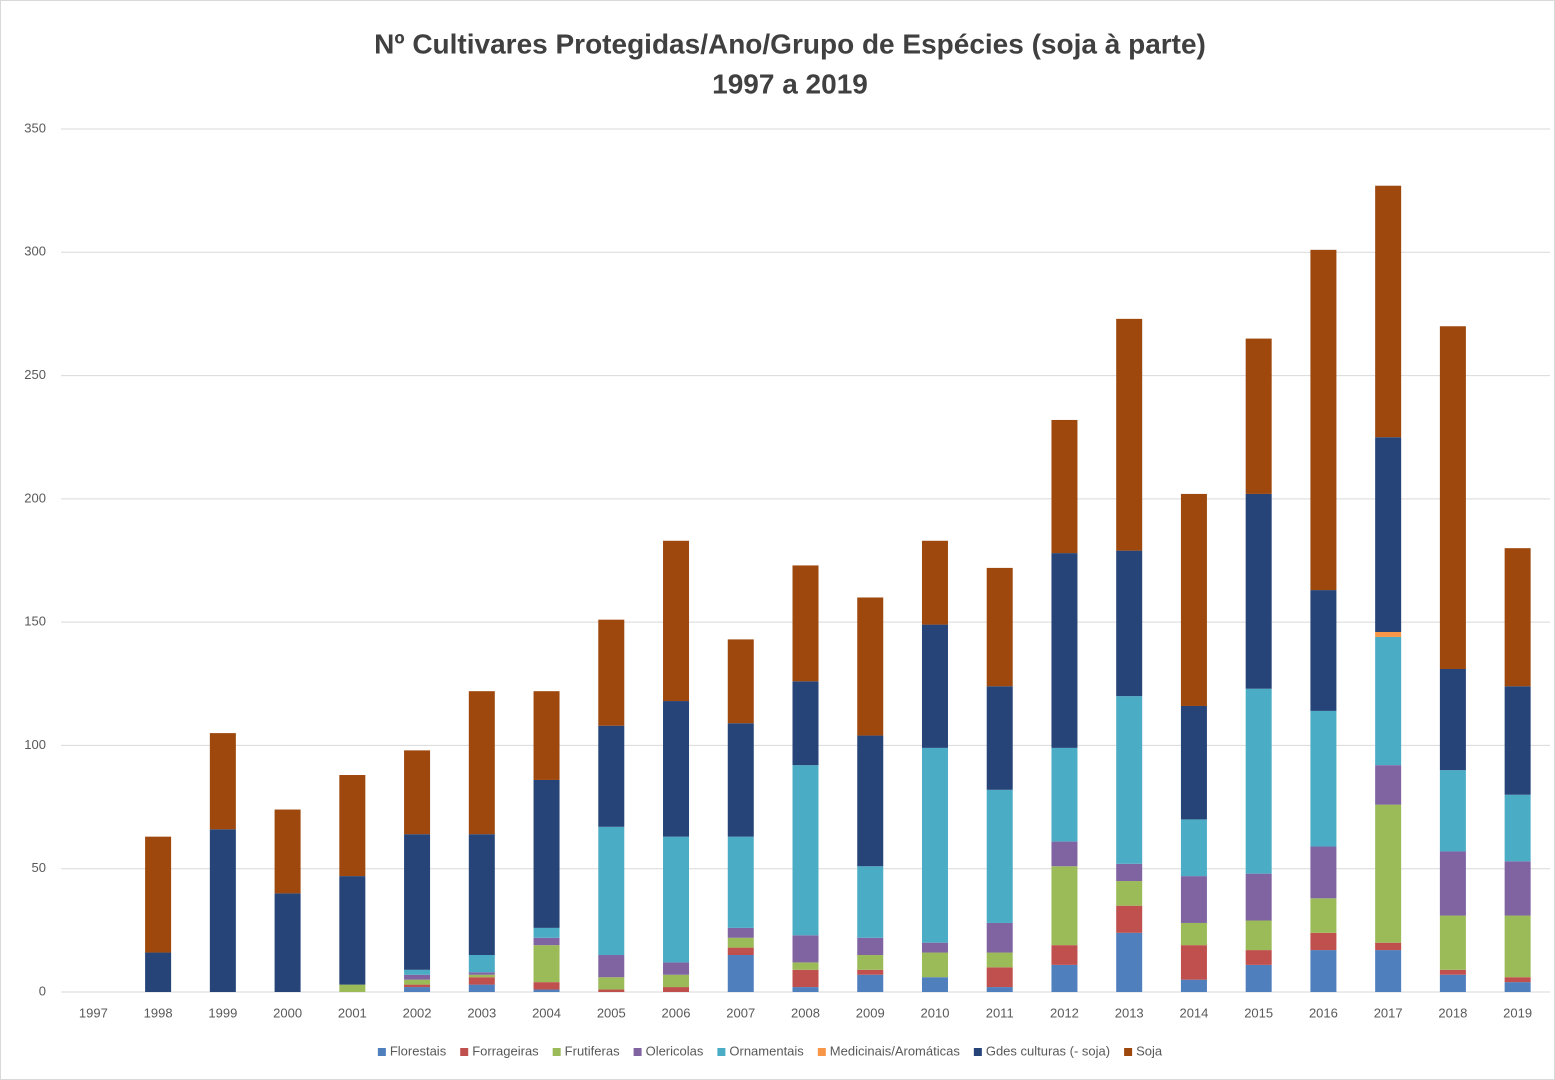 The width and height of the screenshot is (1555, 1080). I want to click on legend-label: Medicinais/Aromáticas, so click(895, 1050).